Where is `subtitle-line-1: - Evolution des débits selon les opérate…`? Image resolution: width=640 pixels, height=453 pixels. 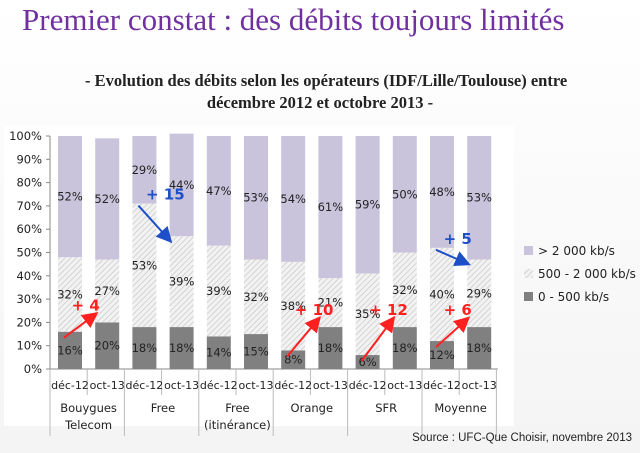
subtitle-line-1: - Evolution des débits selon les opérate… is located at coordinates (326, 80).